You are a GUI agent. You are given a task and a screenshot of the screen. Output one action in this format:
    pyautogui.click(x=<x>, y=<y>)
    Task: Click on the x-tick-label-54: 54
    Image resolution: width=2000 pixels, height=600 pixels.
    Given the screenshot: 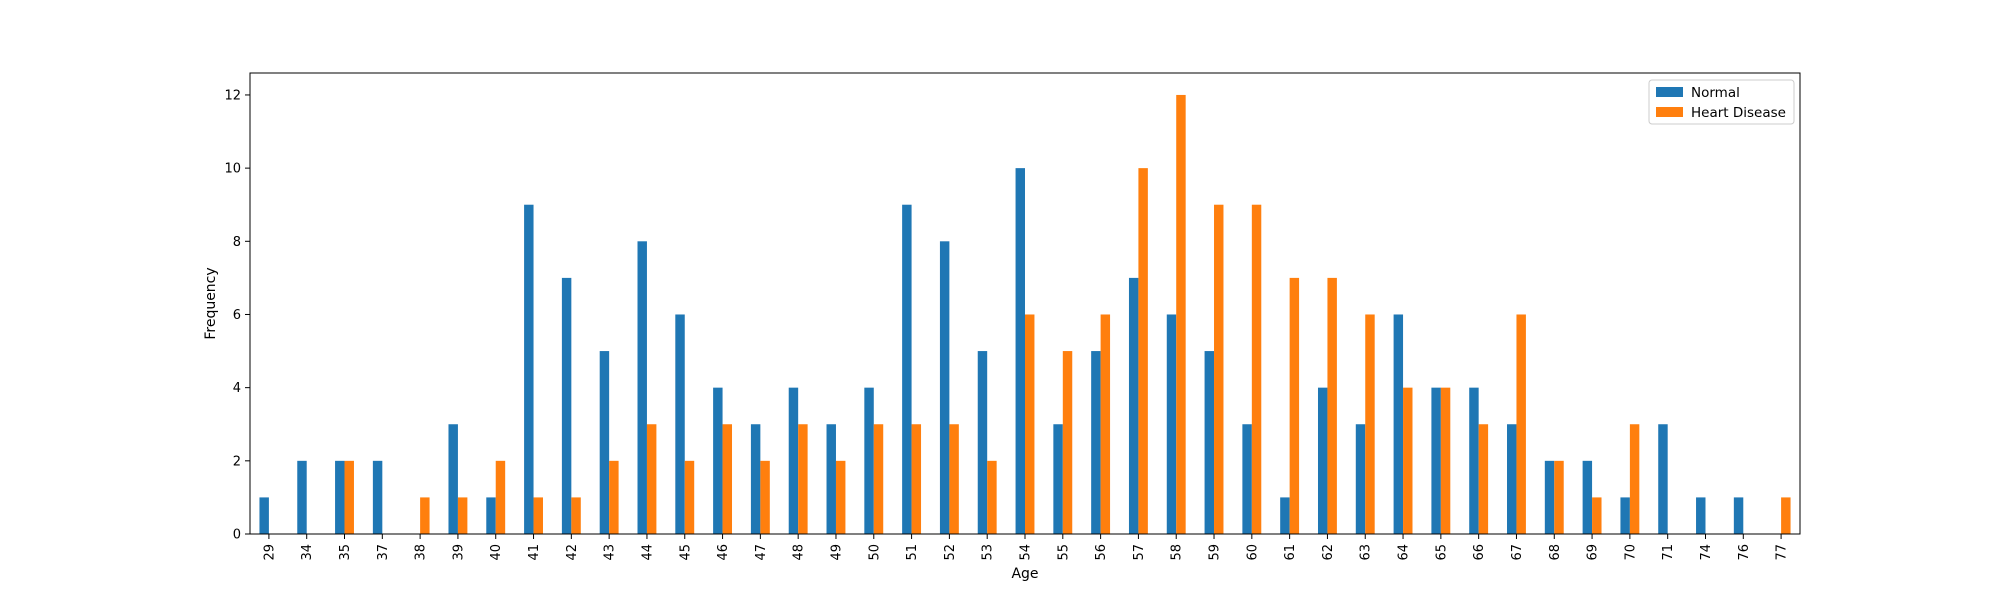 What is the action you would take?
    pyautogui.click(x=1026, y=552)
    